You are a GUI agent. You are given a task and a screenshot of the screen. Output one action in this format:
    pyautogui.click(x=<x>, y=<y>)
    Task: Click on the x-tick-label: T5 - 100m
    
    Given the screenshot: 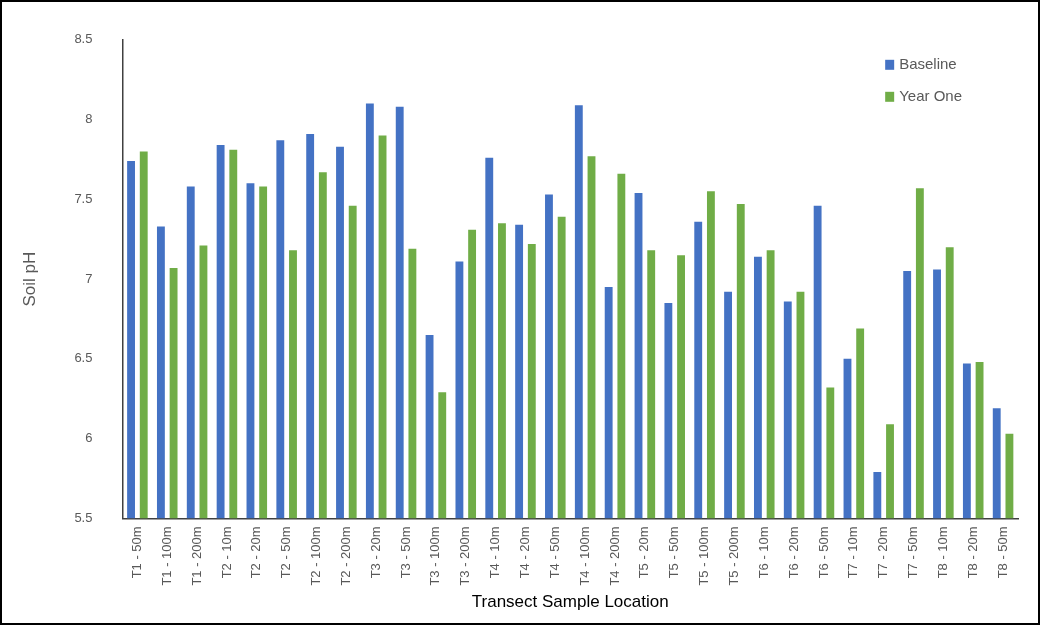 What is the action you would take?
    pyautogui.click(x=704, y=556)
    